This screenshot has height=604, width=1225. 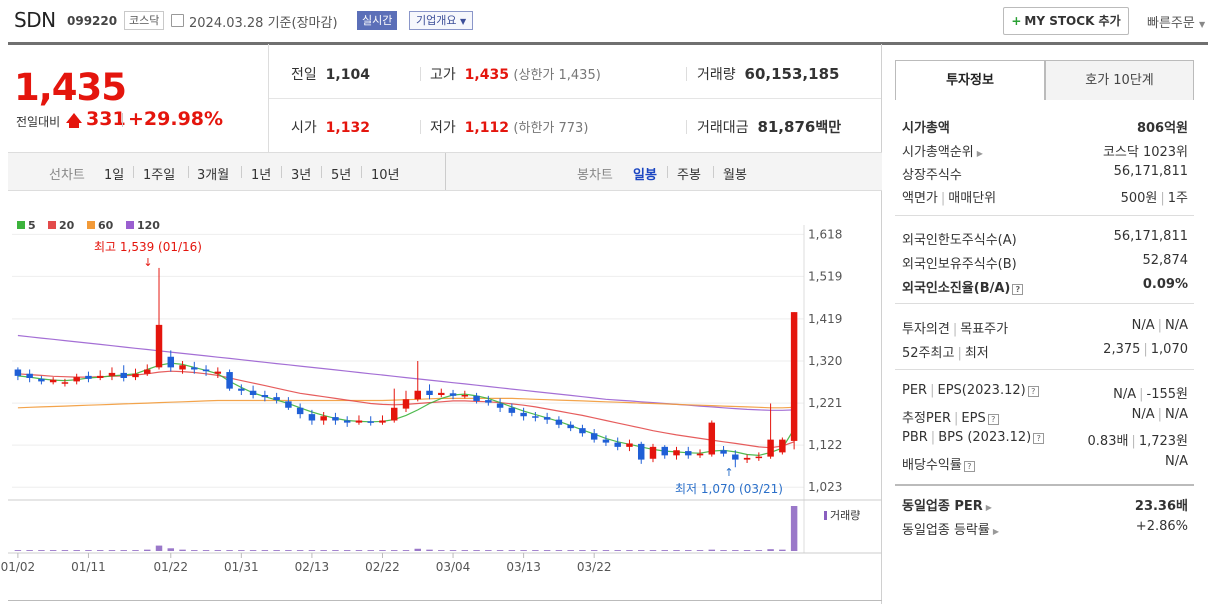 I want to click on est-per-label: 추정PER, so click(x=927, y=418).